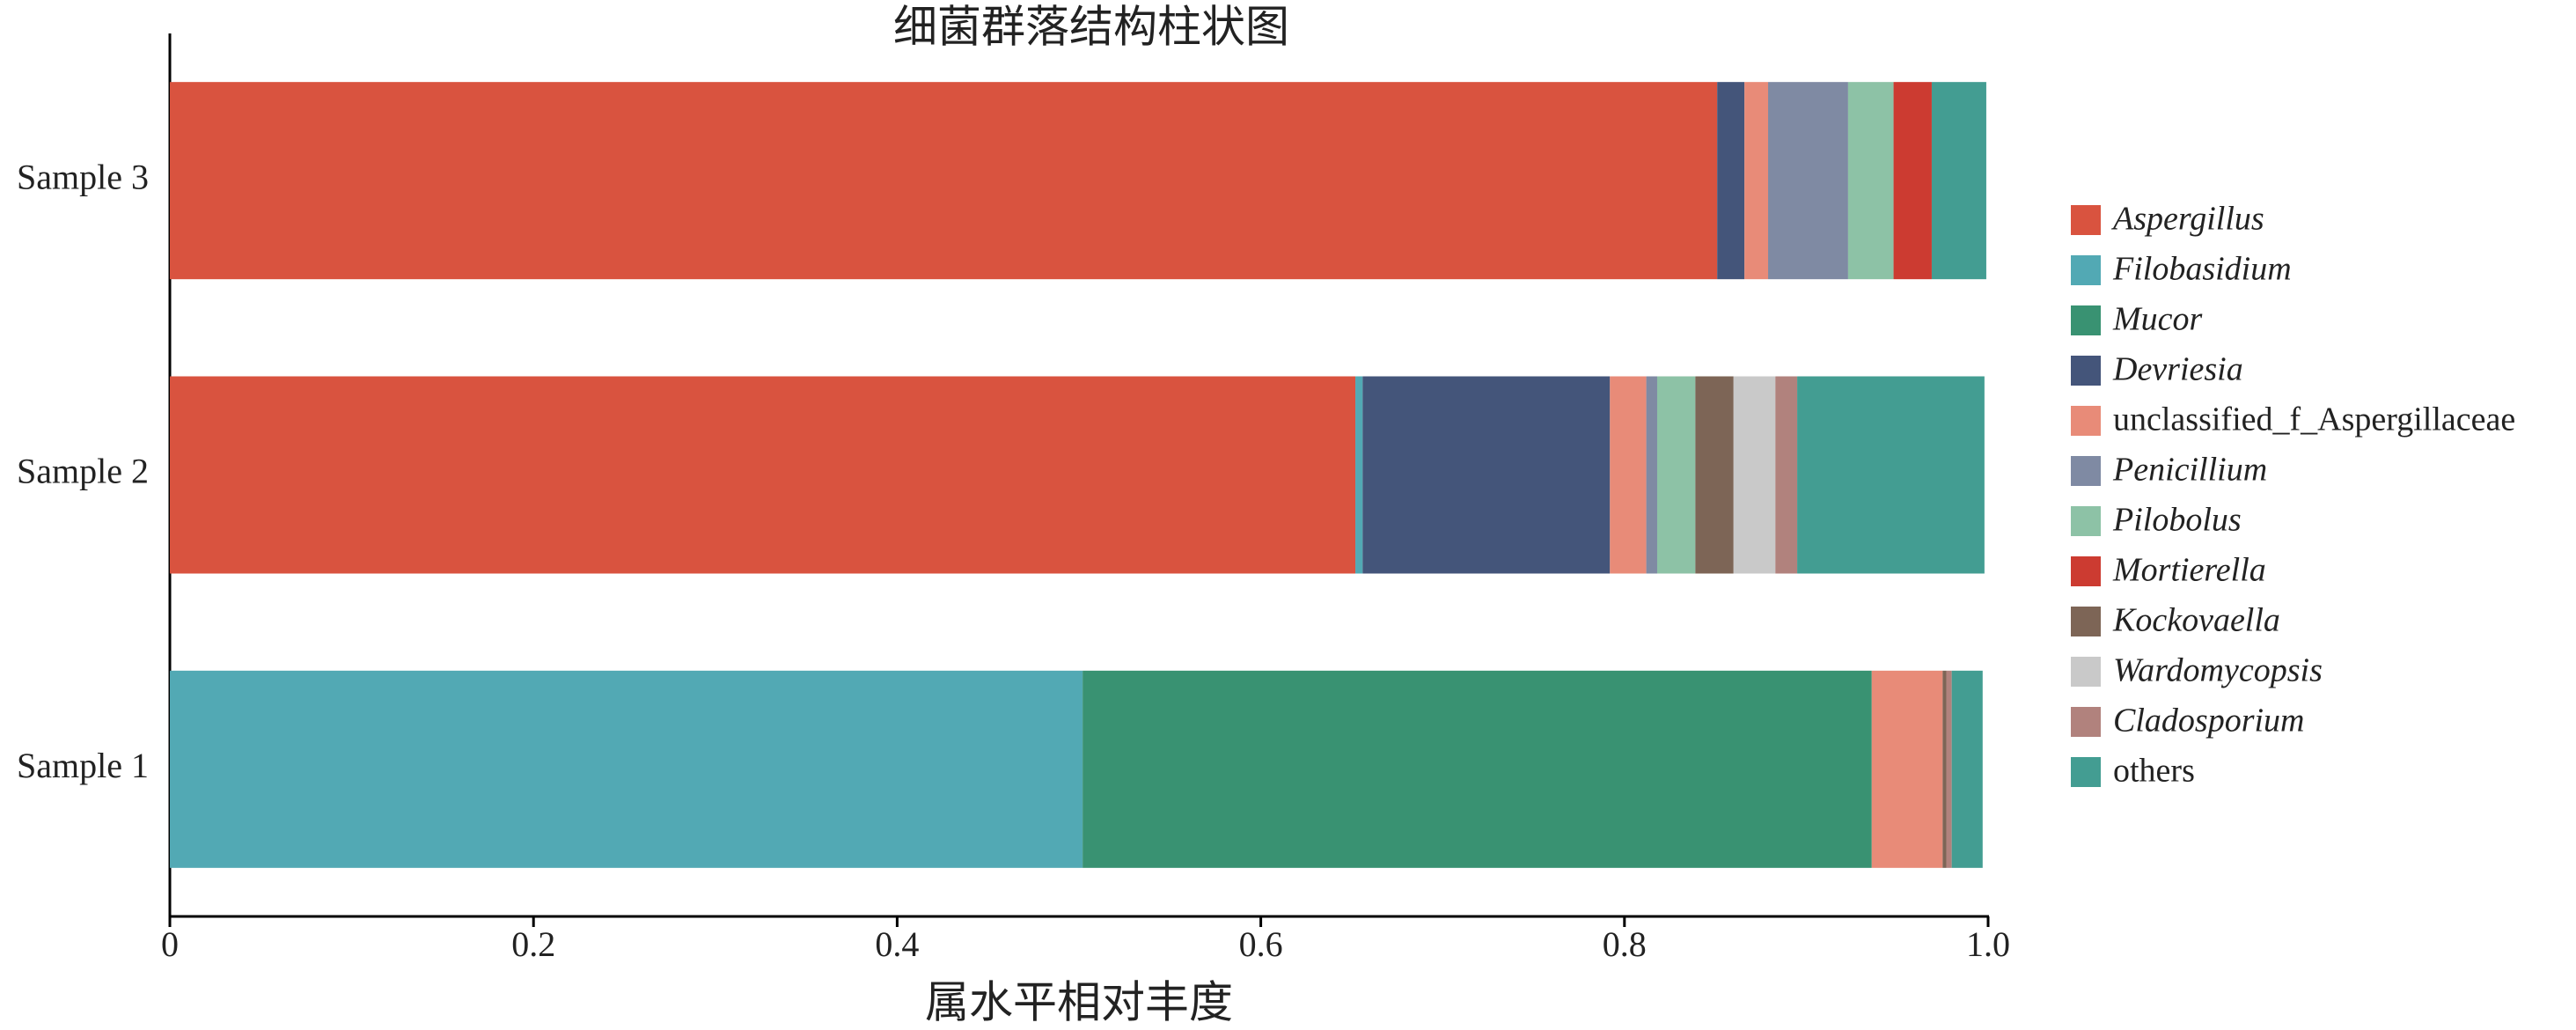 The height and width of the screenshot is (1030, 2576). What do you see at coordinates (2189, 570) in the screenshot?
I see `legend-label: Mortierella` at bounding box center [2189, 570].